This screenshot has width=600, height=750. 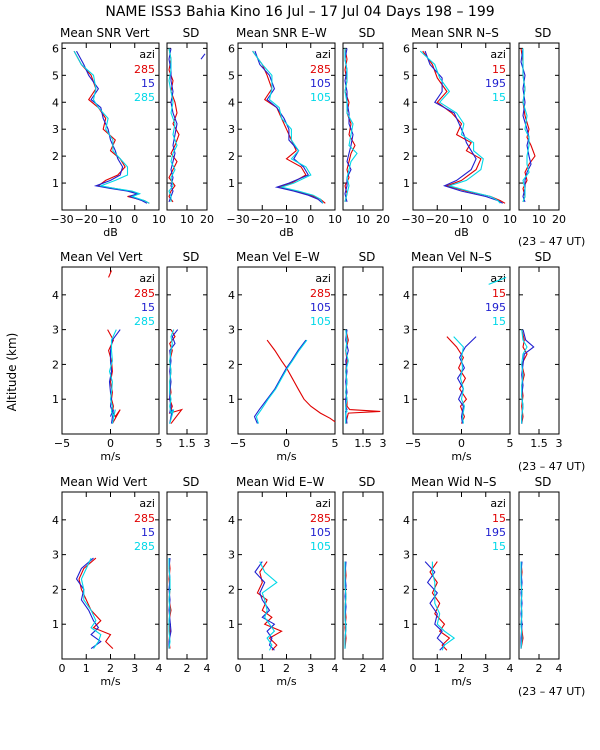 I want to click on panel-16: SD 2 4, so click(x=364, y=575).